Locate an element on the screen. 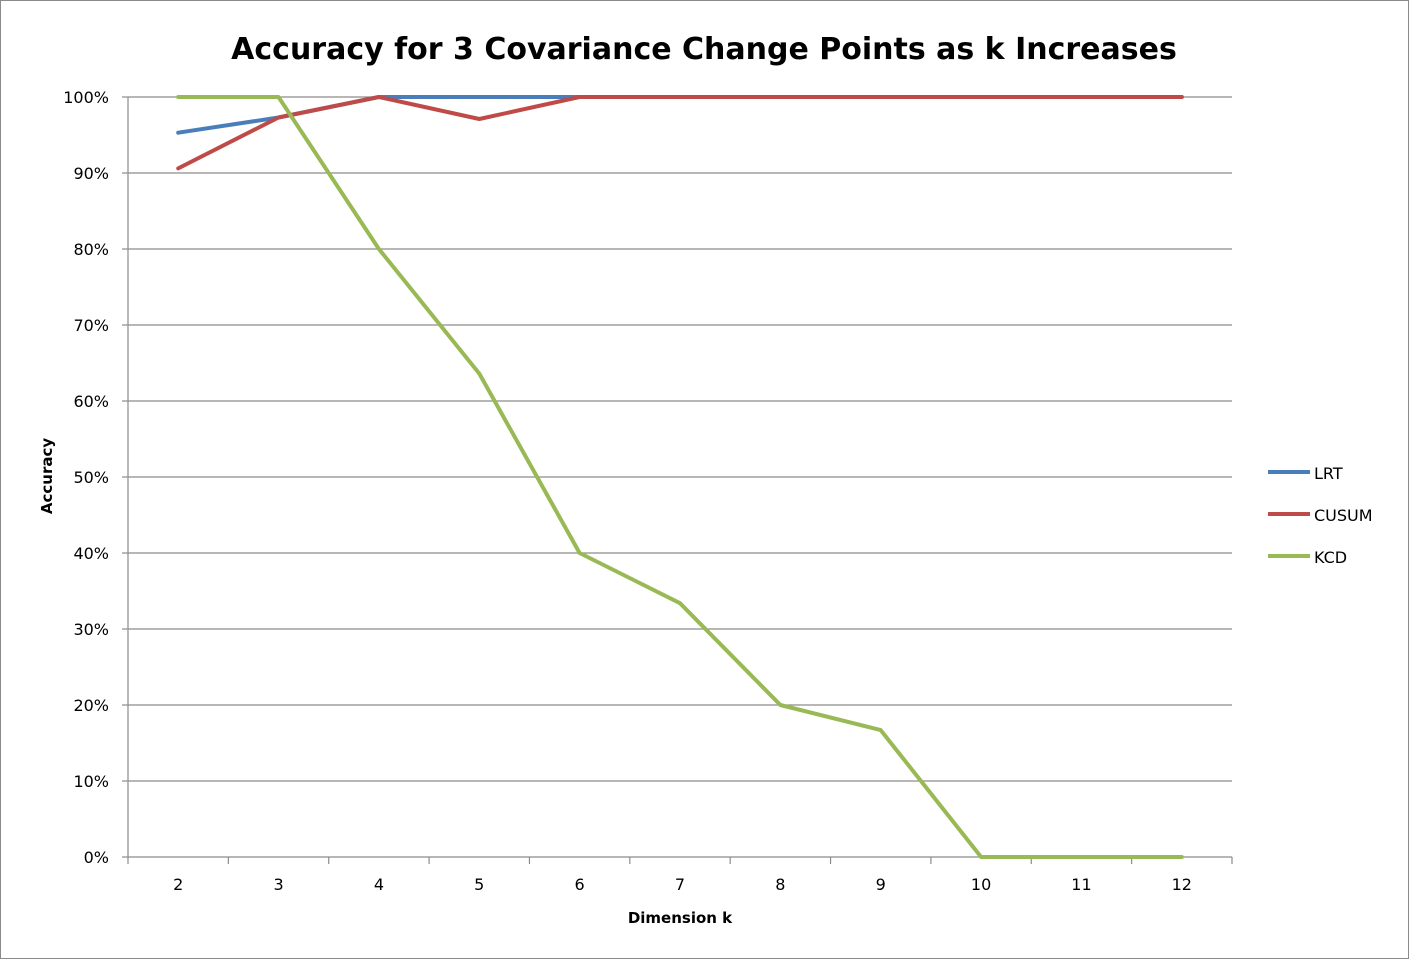 Image resolution: width=1409 pixels, height=959 pixels. y-tick-label: 10% is located at coordinates (91, 781).